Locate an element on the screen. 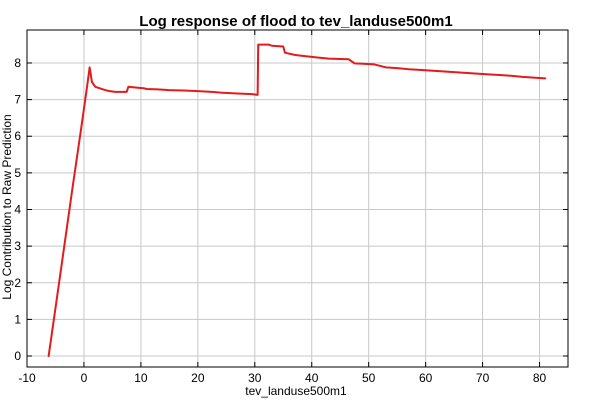 The width and height of the screenshot is (600, 405). x-tick-label: 70 is located at coordinates (483, 378).